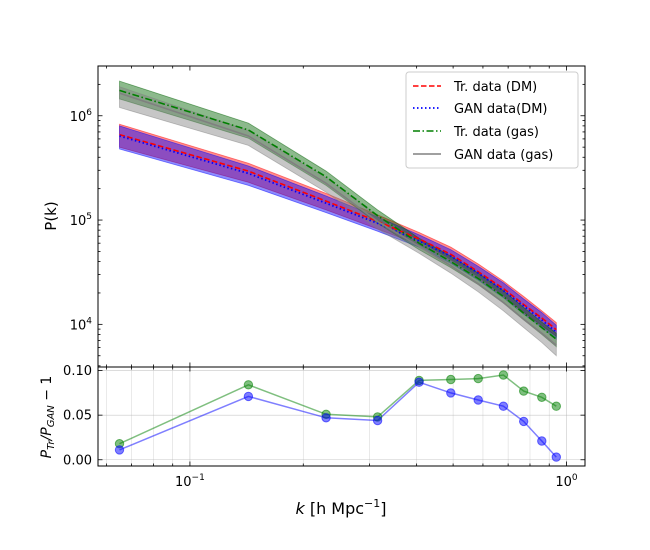 This screenshot has height=550, width=650. I want to click on bottom-axes-frame, so click(341, 416).